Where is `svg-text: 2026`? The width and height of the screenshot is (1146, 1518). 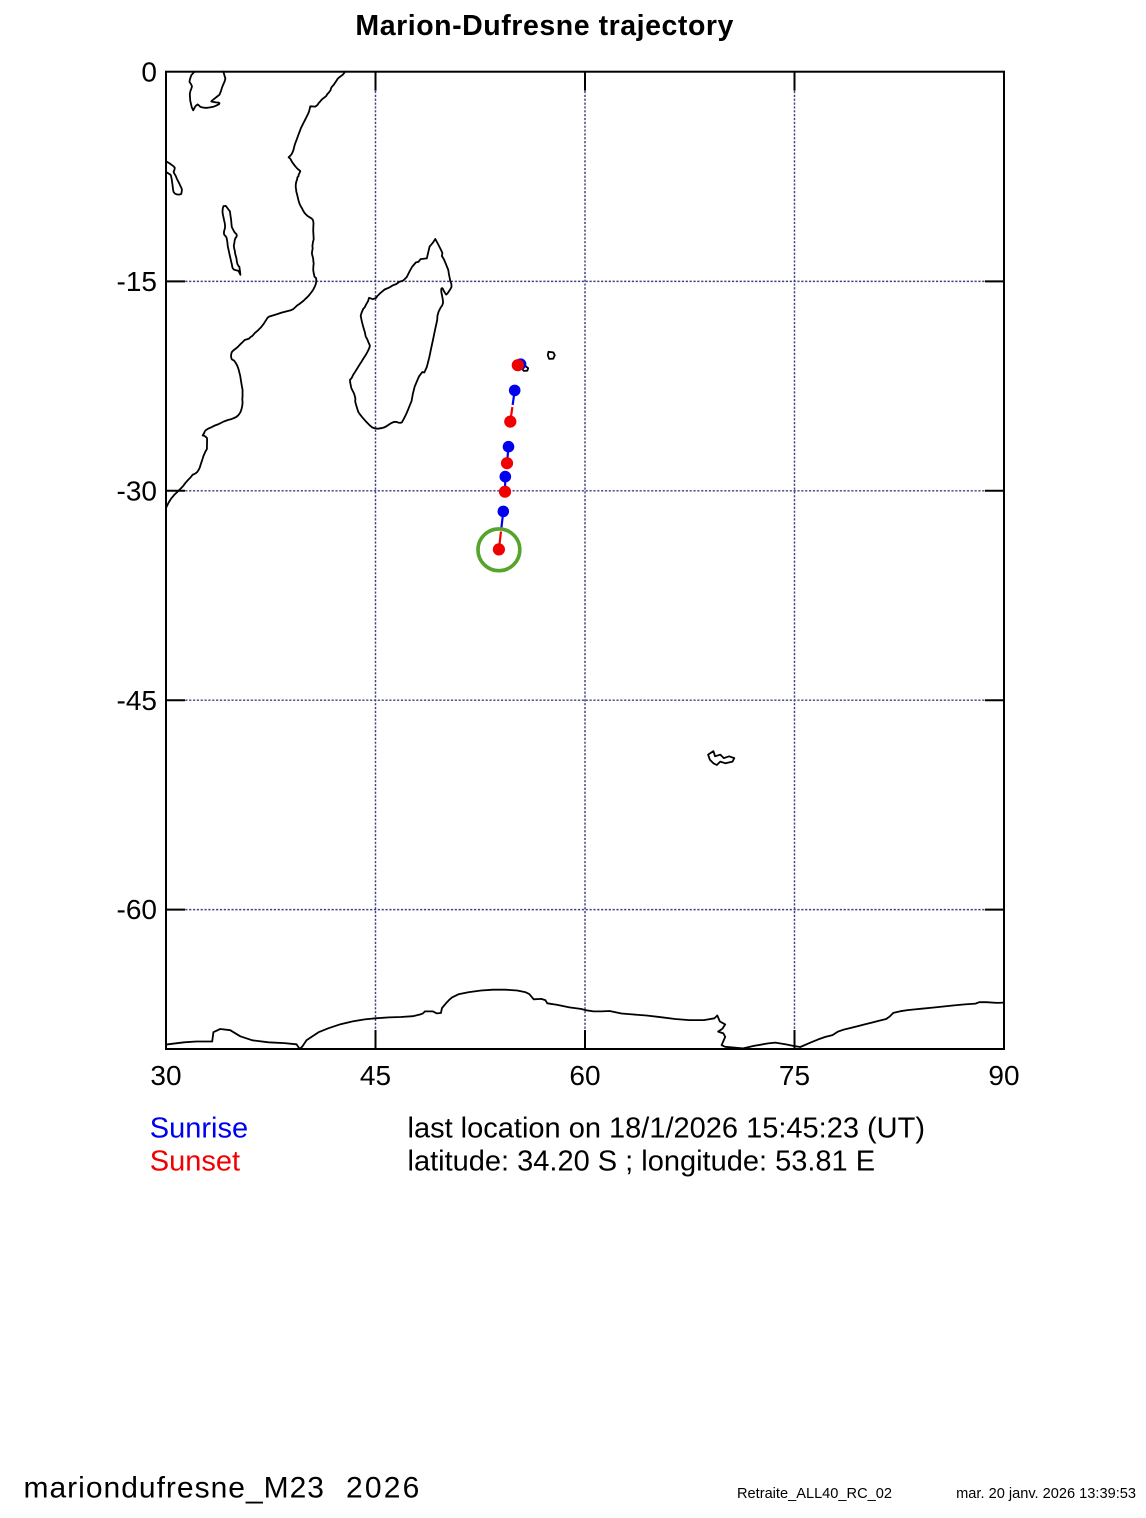
svg-text: 2026 is located at coordinates (384, 1488).